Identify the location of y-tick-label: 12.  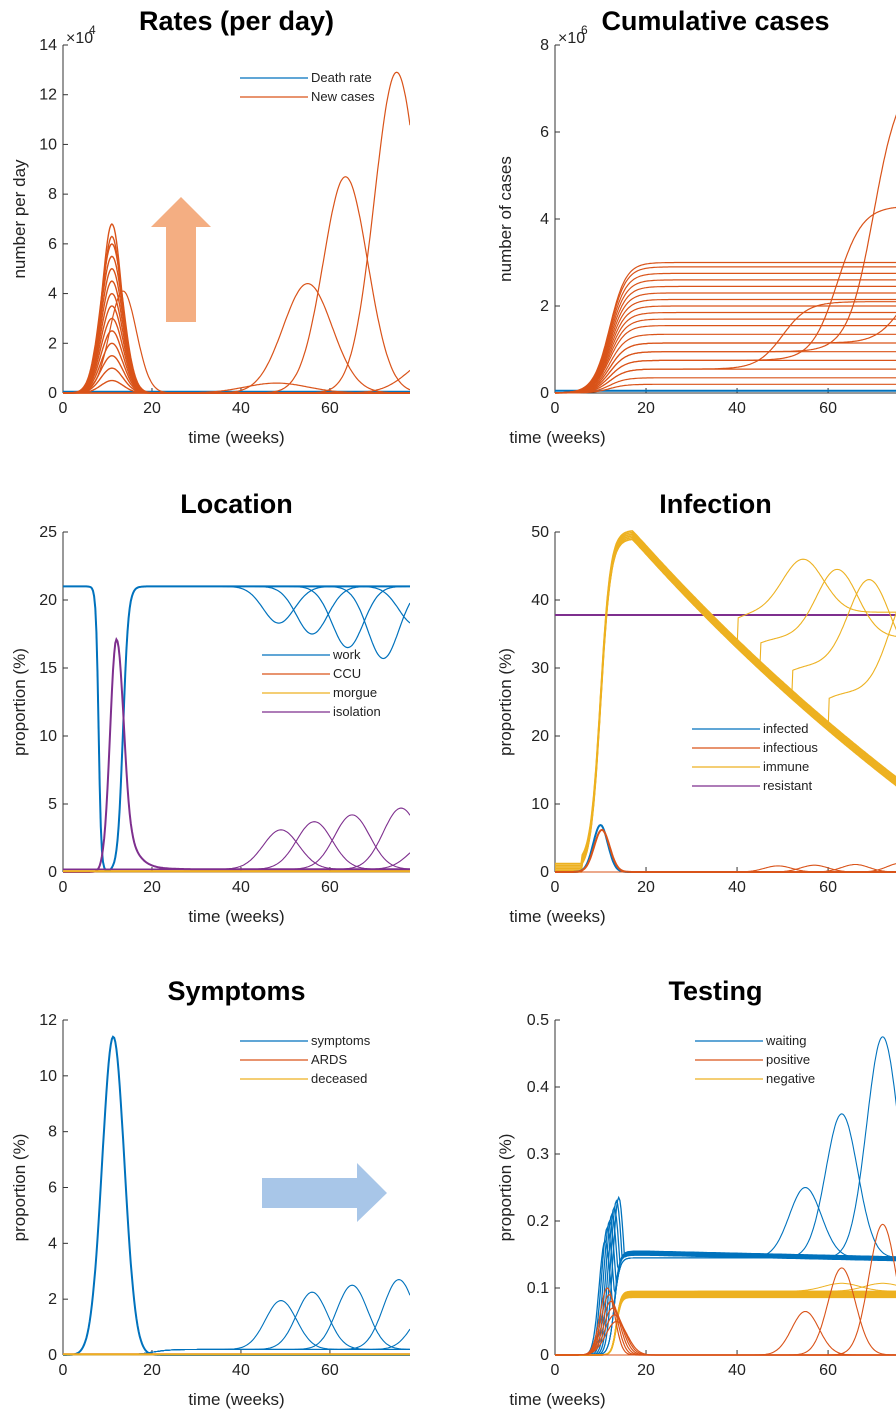
(48, 95).